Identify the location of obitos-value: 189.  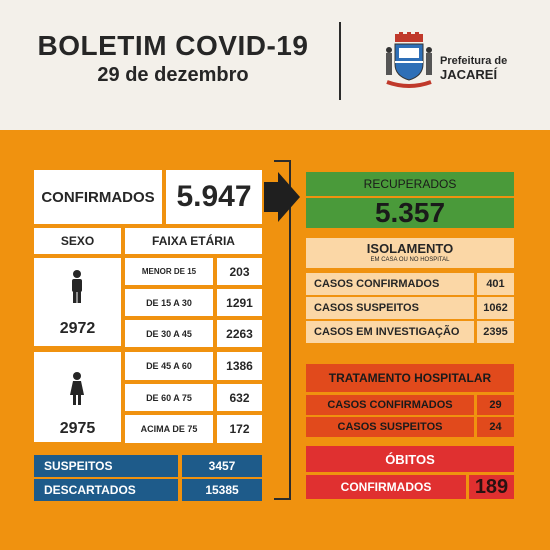
(491, 487).